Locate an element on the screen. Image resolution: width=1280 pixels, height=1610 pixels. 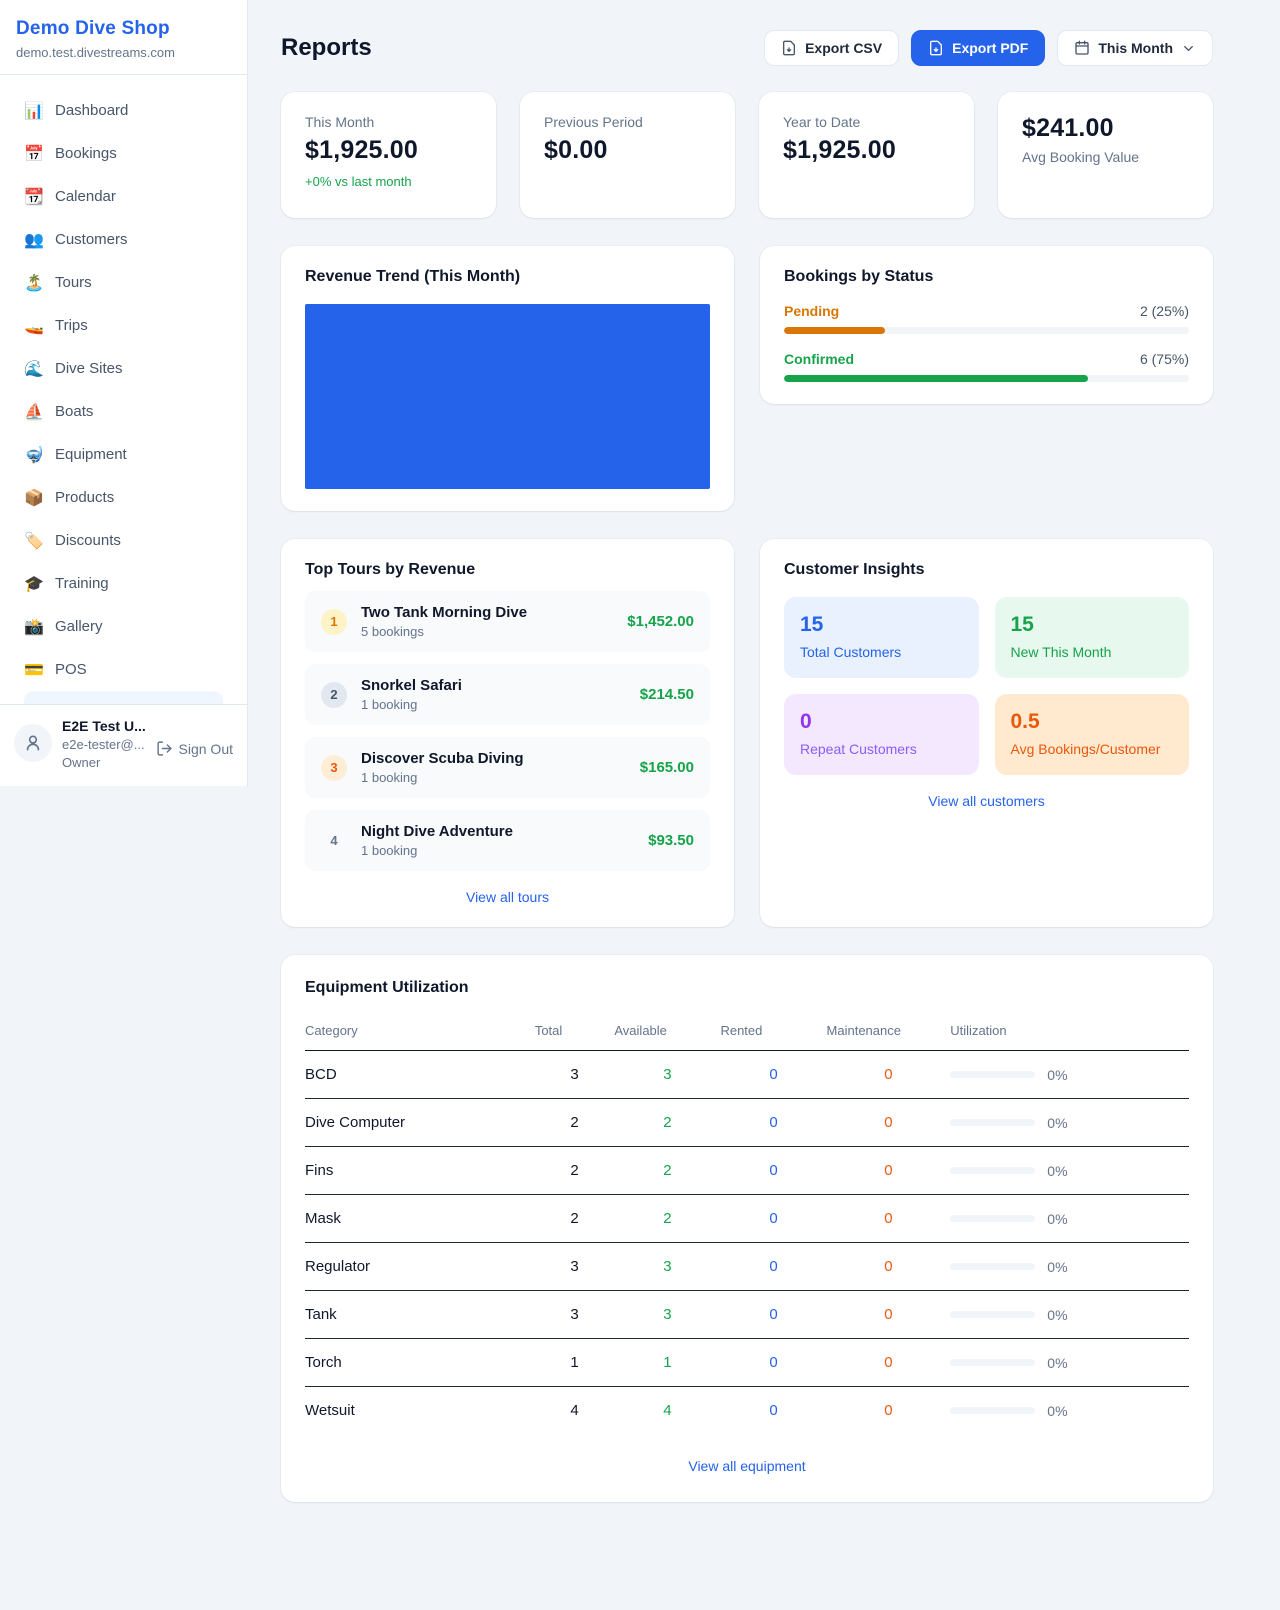
view-all-tours-link: View all tours is located at coordinates (507, 897).